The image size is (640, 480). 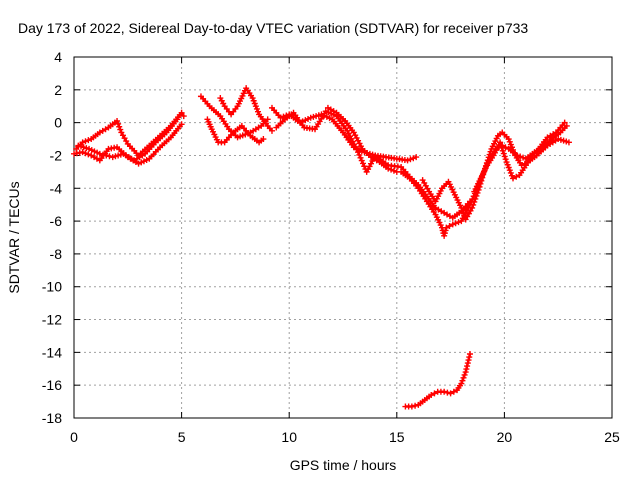 I want to click on x-tick-label: 0, so click(x=74, y=437).